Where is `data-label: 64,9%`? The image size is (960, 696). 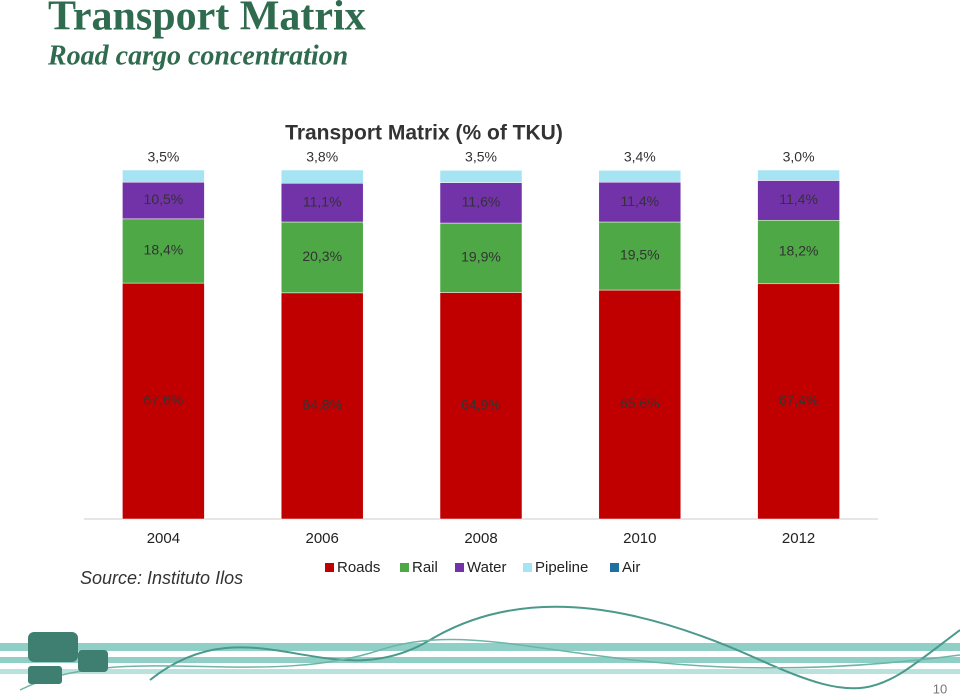
data-label: 64,9% is located at coordinates (481, 404).